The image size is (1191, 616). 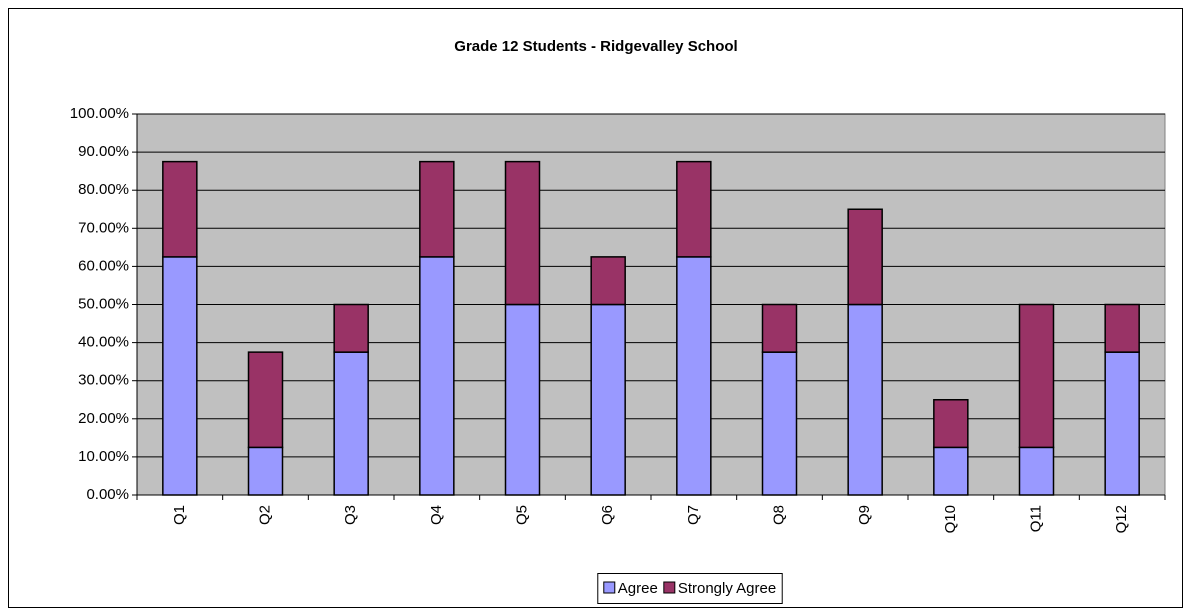 I want to click on legend-label: Agree, so click(x=638, y=588).